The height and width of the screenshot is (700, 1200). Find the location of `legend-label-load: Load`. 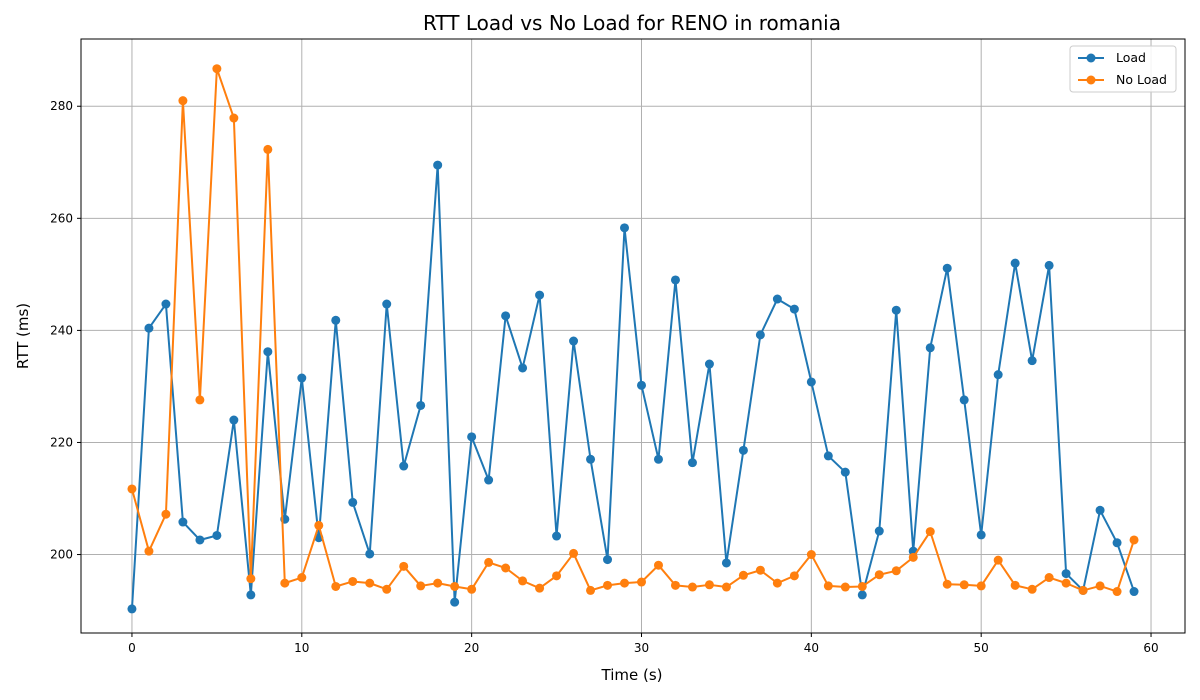

legend-label-load: Load is located at coordinates (1131, 57).